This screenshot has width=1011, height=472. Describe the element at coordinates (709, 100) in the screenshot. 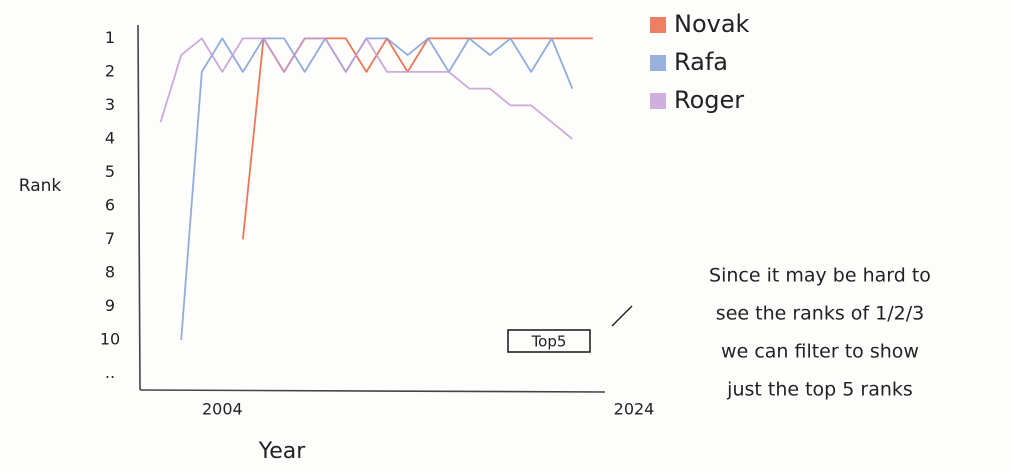

I see `legend-label: Roger` at that location.